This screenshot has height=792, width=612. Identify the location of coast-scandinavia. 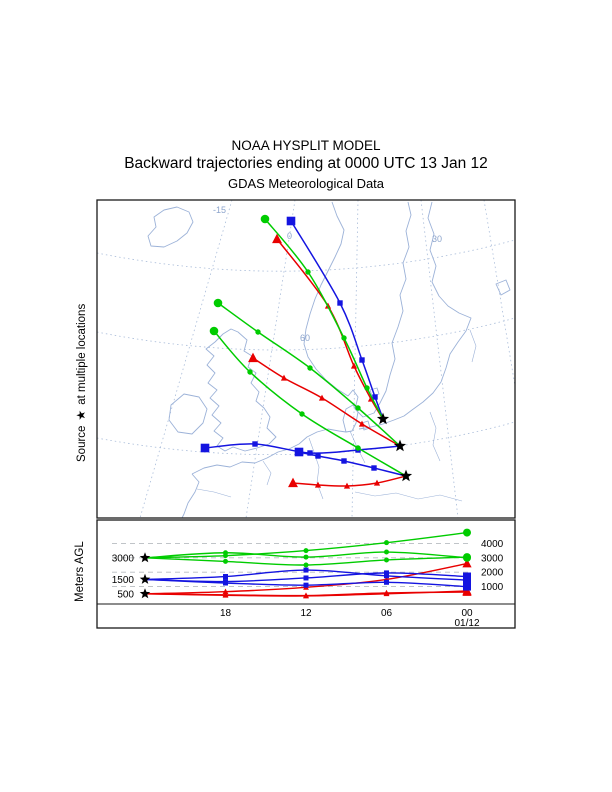
(357, 309).